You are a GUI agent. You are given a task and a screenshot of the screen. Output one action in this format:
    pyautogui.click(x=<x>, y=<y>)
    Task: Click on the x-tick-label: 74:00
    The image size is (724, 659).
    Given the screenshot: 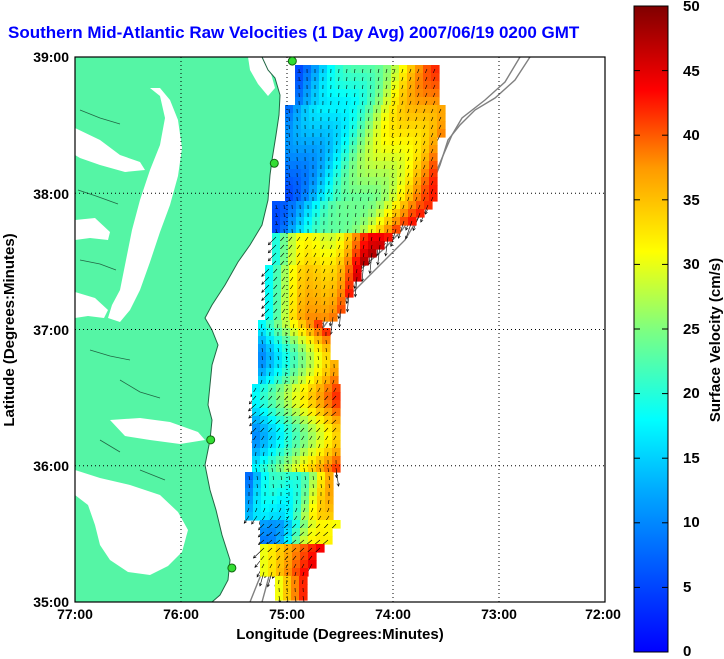 What is the action you would take?
    pyautogui.click(x=393, y=614)
    